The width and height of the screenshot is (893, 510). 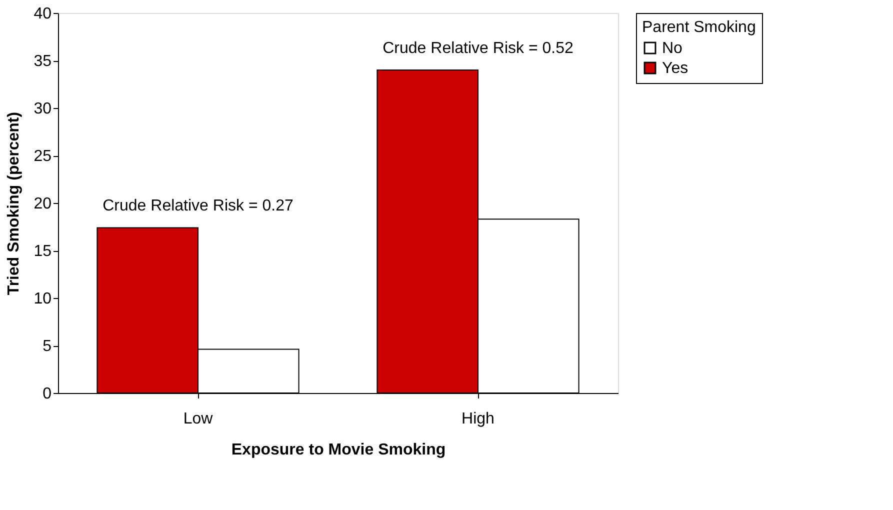 What do you see at coordinates (43, 14) in the screenshot?
I see `y-tick-label: 40` at bounding box center [43, 14].